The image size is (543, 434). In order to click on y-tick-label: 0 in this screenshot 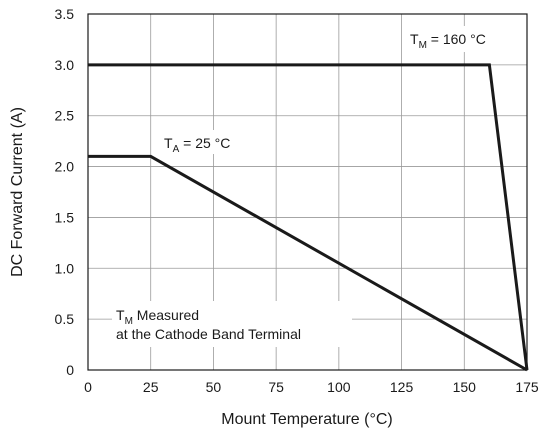, I will do `click(70, 370)`.